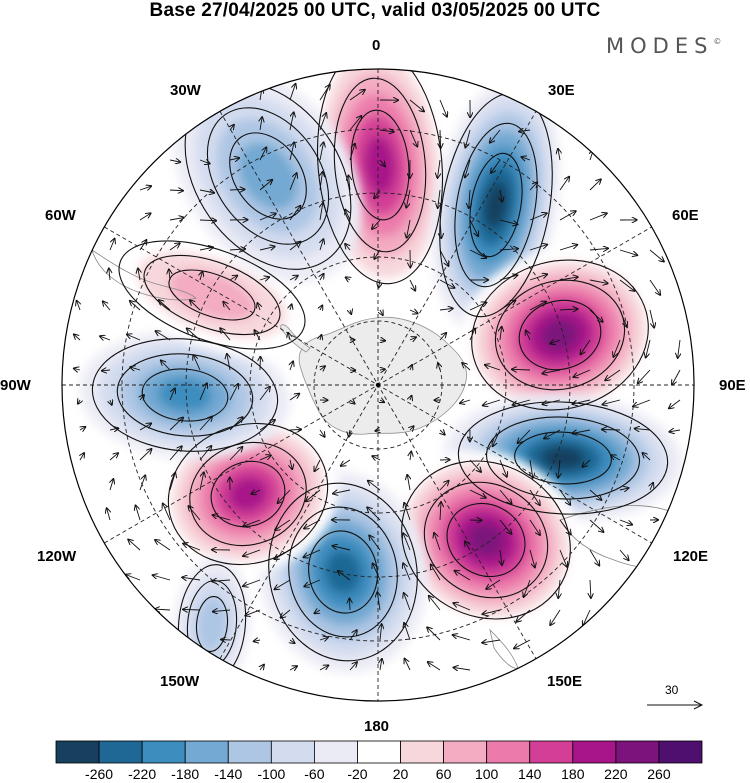  I want to click on colorbar-tick-label: 260, so click(659, 774).